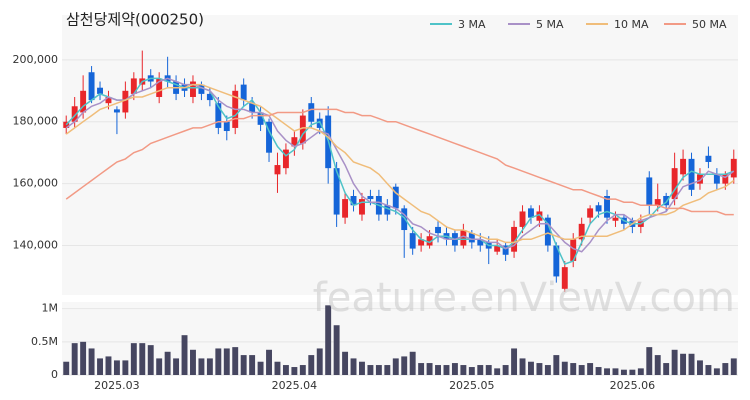 The image size is (750, 400). Describe the element at coordinates (135, 20) in the screenshot. I see `chart-title: 삼천당제약(000250)` at that location.